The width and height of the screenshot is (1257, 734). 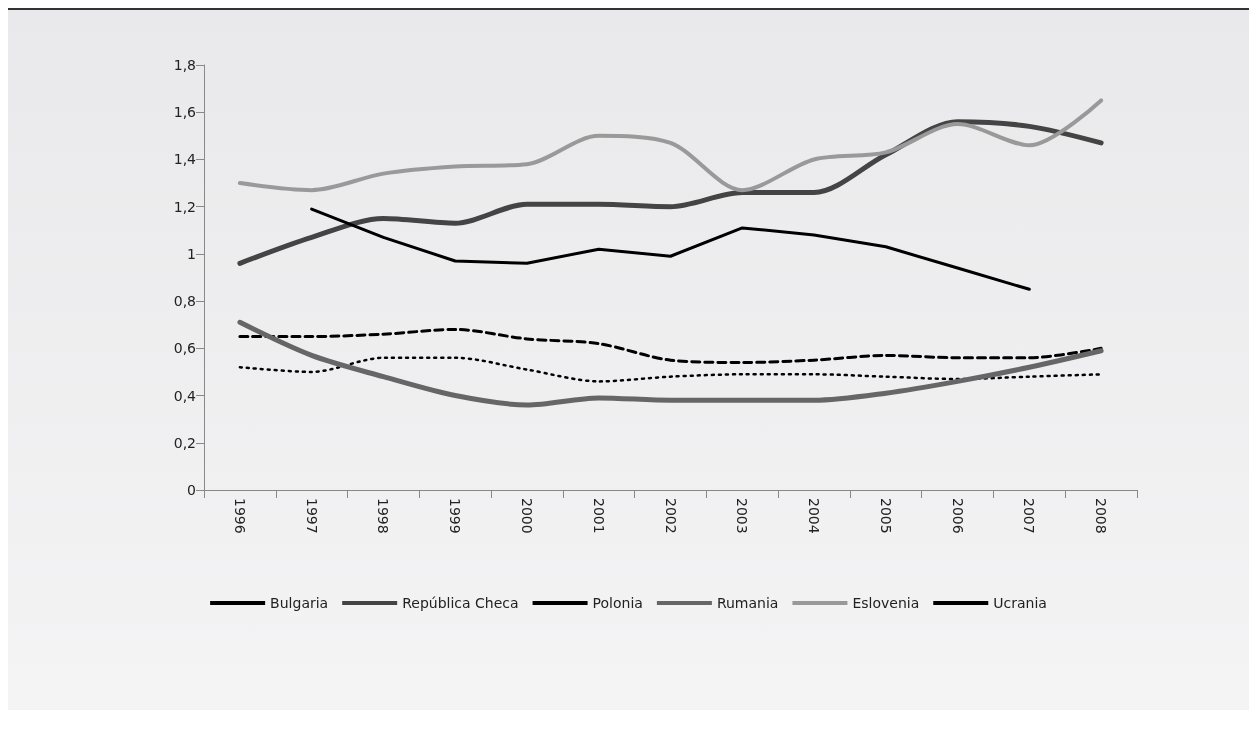 I want to click on x-tick-label: 1998, so click(x=383, y=516).